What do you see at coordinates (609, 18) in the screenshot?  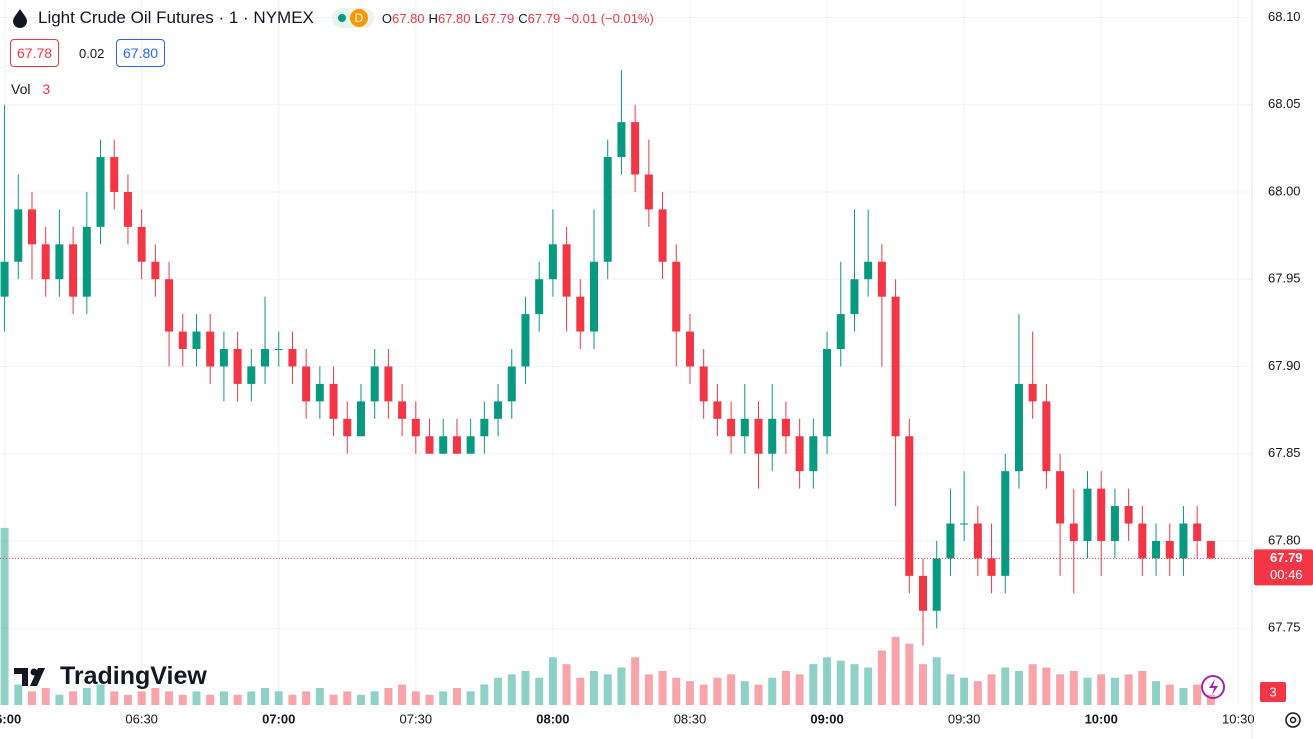 I see `change: −0.01 (−0.01%)` at bounding box center [609, 18].